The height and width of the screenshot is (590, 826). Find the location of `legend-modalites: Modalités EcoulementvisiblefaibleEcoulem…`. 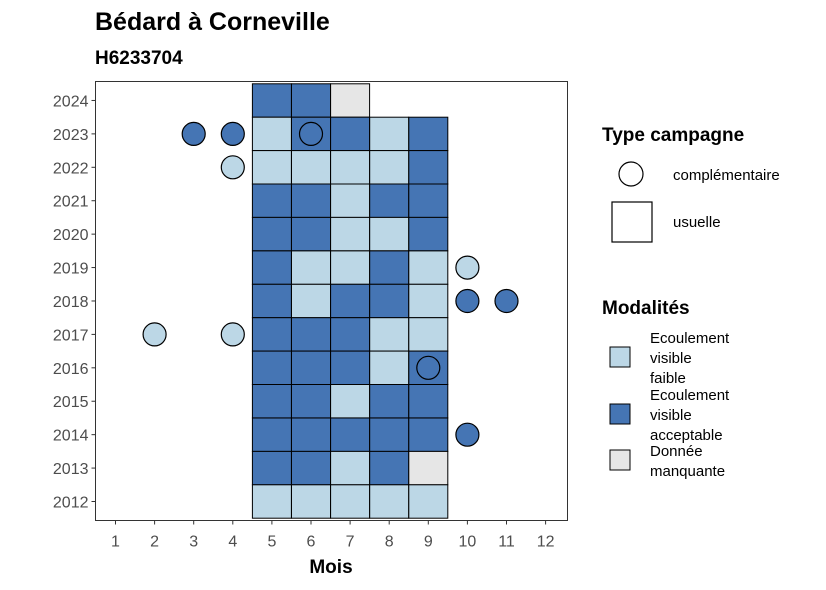

legend-modalites: Modalités EcoulementvisiblefaibleEcoulem… is located at coordinates (666, 389).